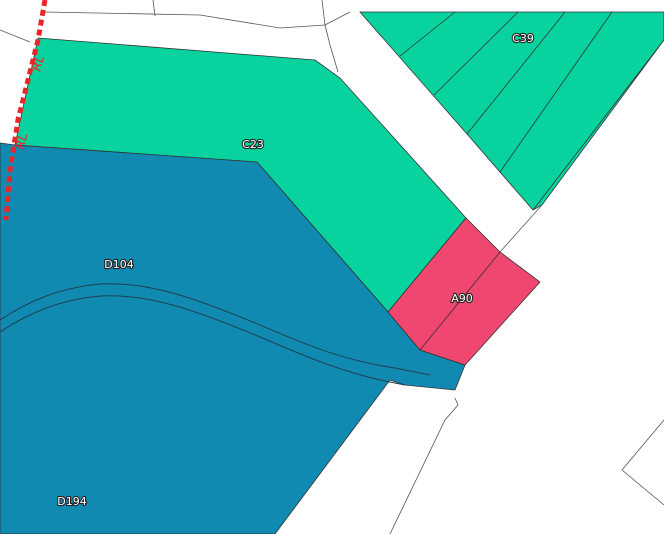  I want to click on parcel-d104-label: D104, so click(118, 264).